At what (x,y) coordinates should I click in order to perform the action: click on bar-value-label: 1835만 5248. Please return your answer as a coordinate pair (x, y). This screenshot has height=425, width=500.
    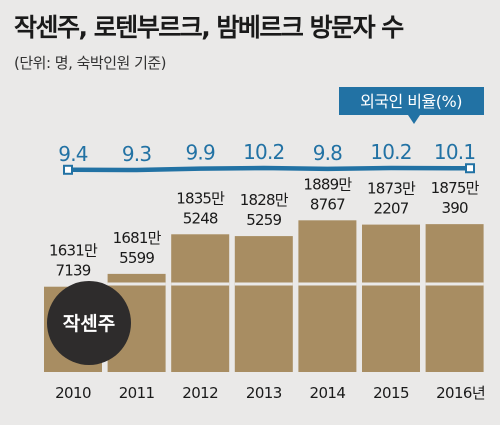
    Looking at the image, I should click on (200, 208).